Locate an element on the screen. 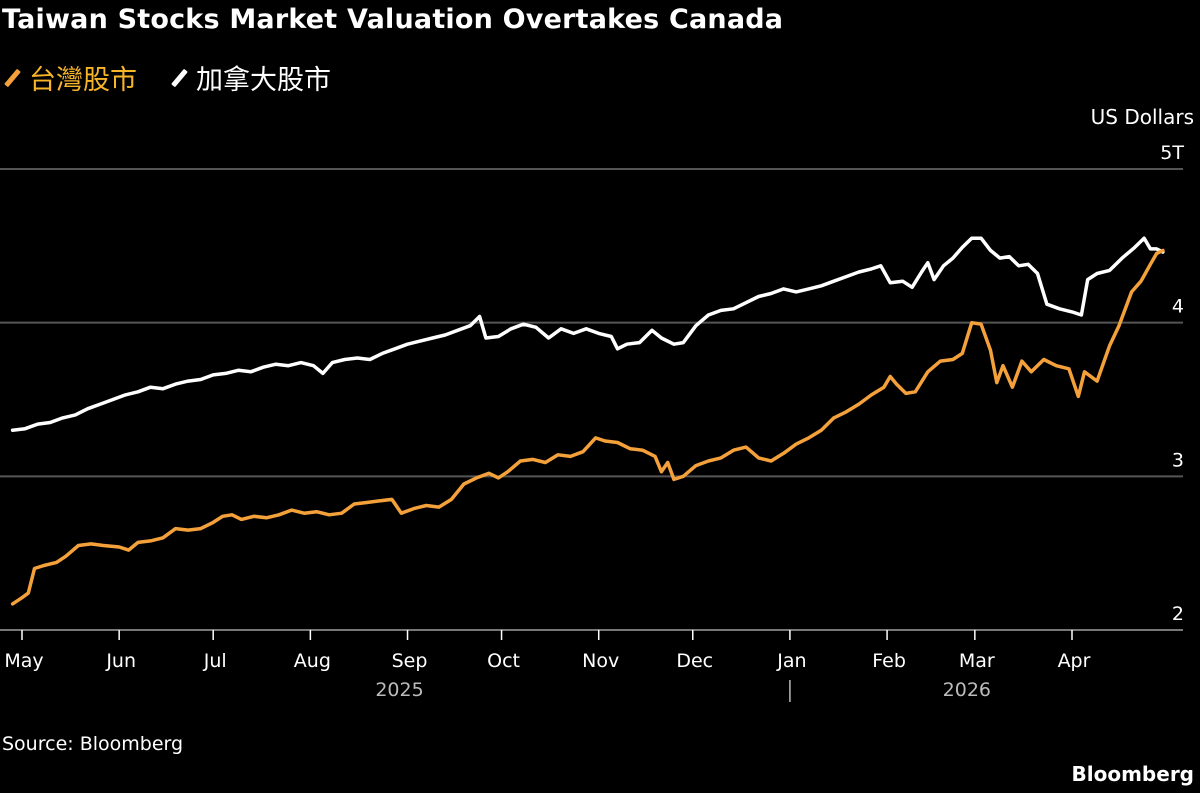 This screenshot has height=793, width=1200. y-axis-unit: US Dollars is located at coordinates (1142, 117).